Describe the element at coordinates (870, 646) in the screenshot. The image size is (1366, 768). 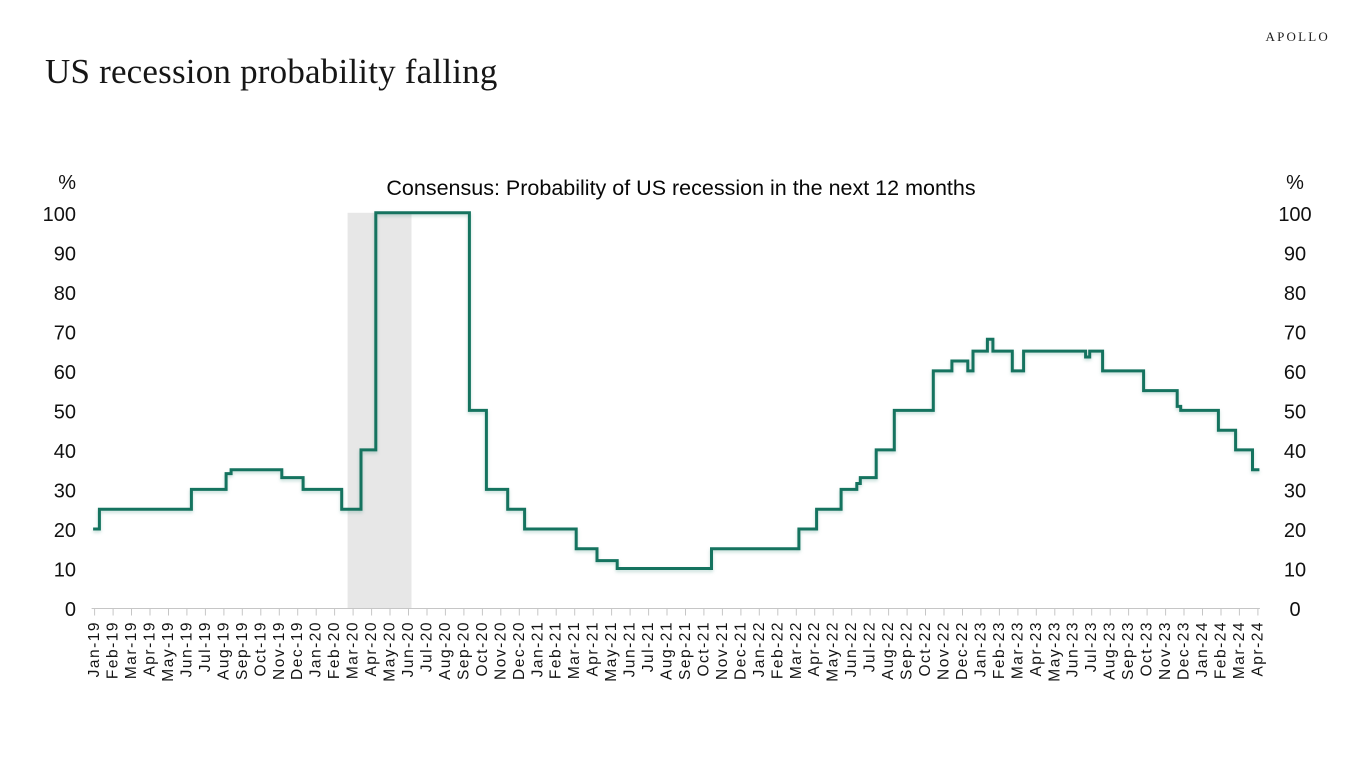
I see `x-axis-label: Jul-22` at that location.